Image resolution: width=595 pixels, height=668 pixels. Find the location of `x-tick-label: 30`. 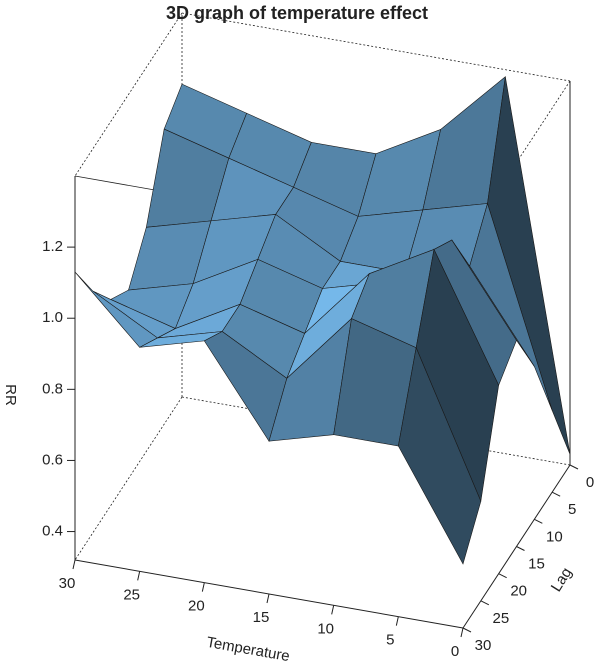

x-tick-label: 30 is located at coordinates (67, 583).